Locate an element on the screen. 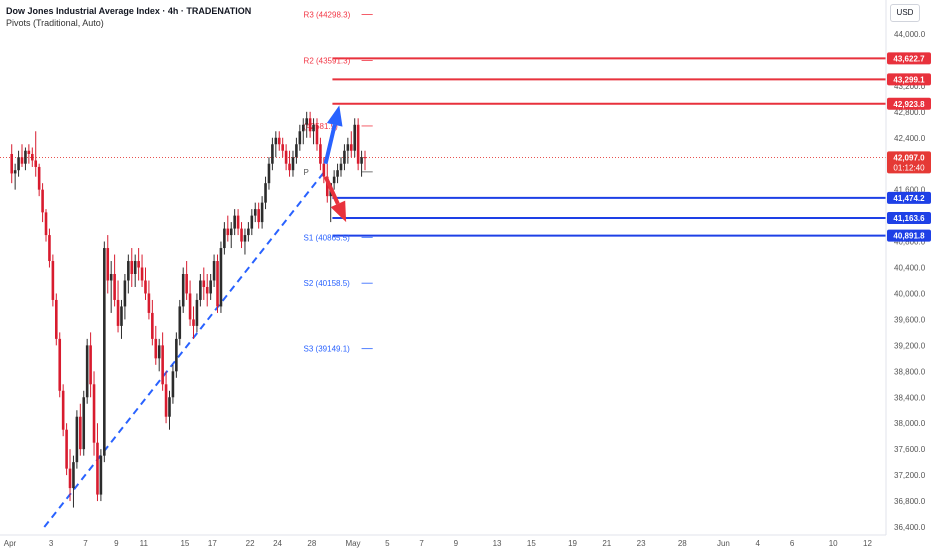  y-tick-label: 40,800.0 is located at coordinates (910, 242).